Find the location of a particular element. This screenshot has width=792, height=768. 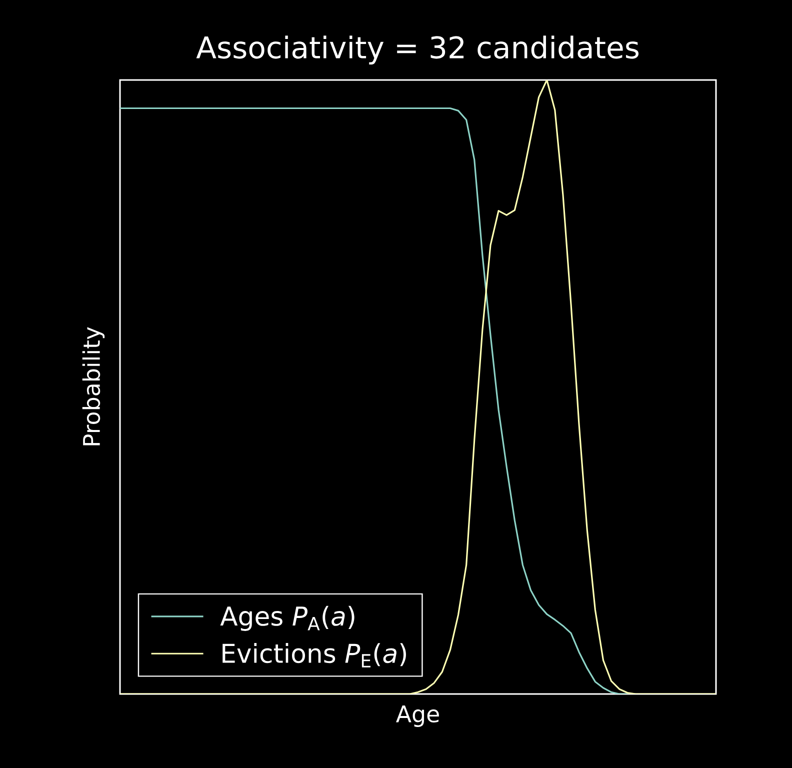

y-axis-title: Probability is located at coordinates (93, 386).